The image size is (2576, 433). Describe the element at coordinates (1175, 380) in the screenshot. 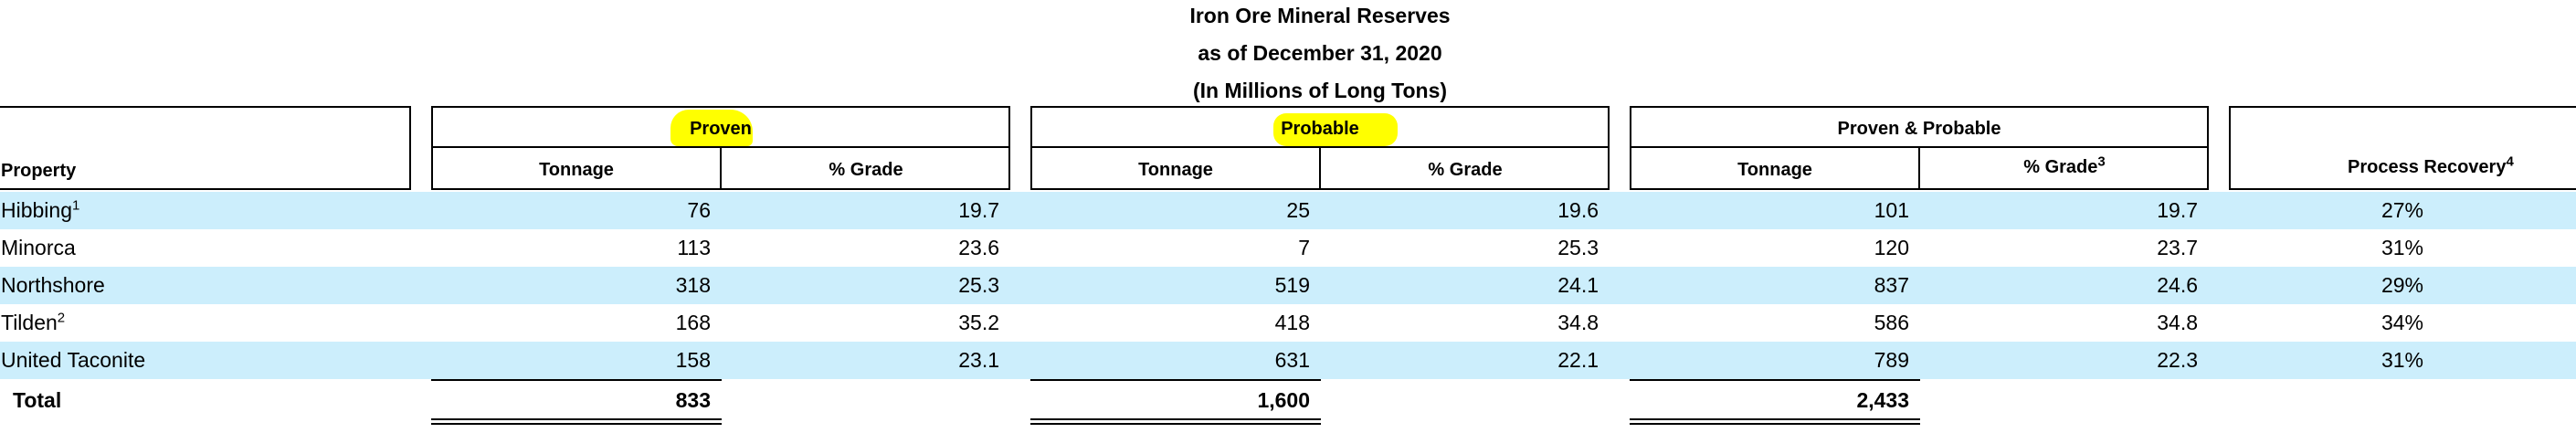

I see `probable-total-topline` at that location.